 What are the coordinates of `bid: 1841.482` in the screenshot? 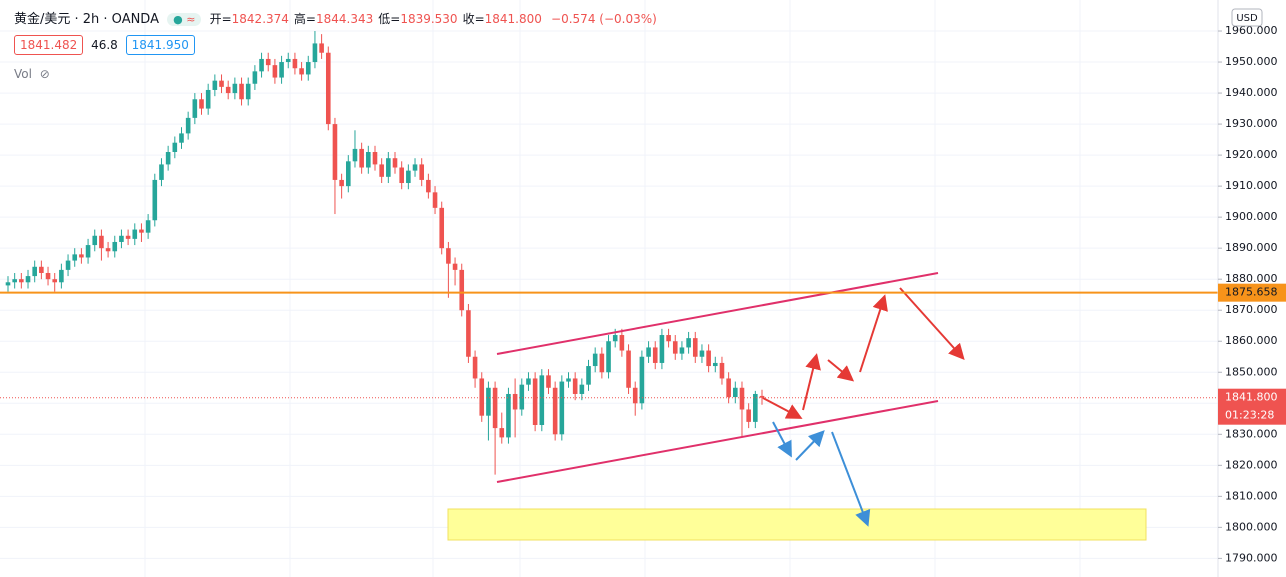 It's located at (49, 45).